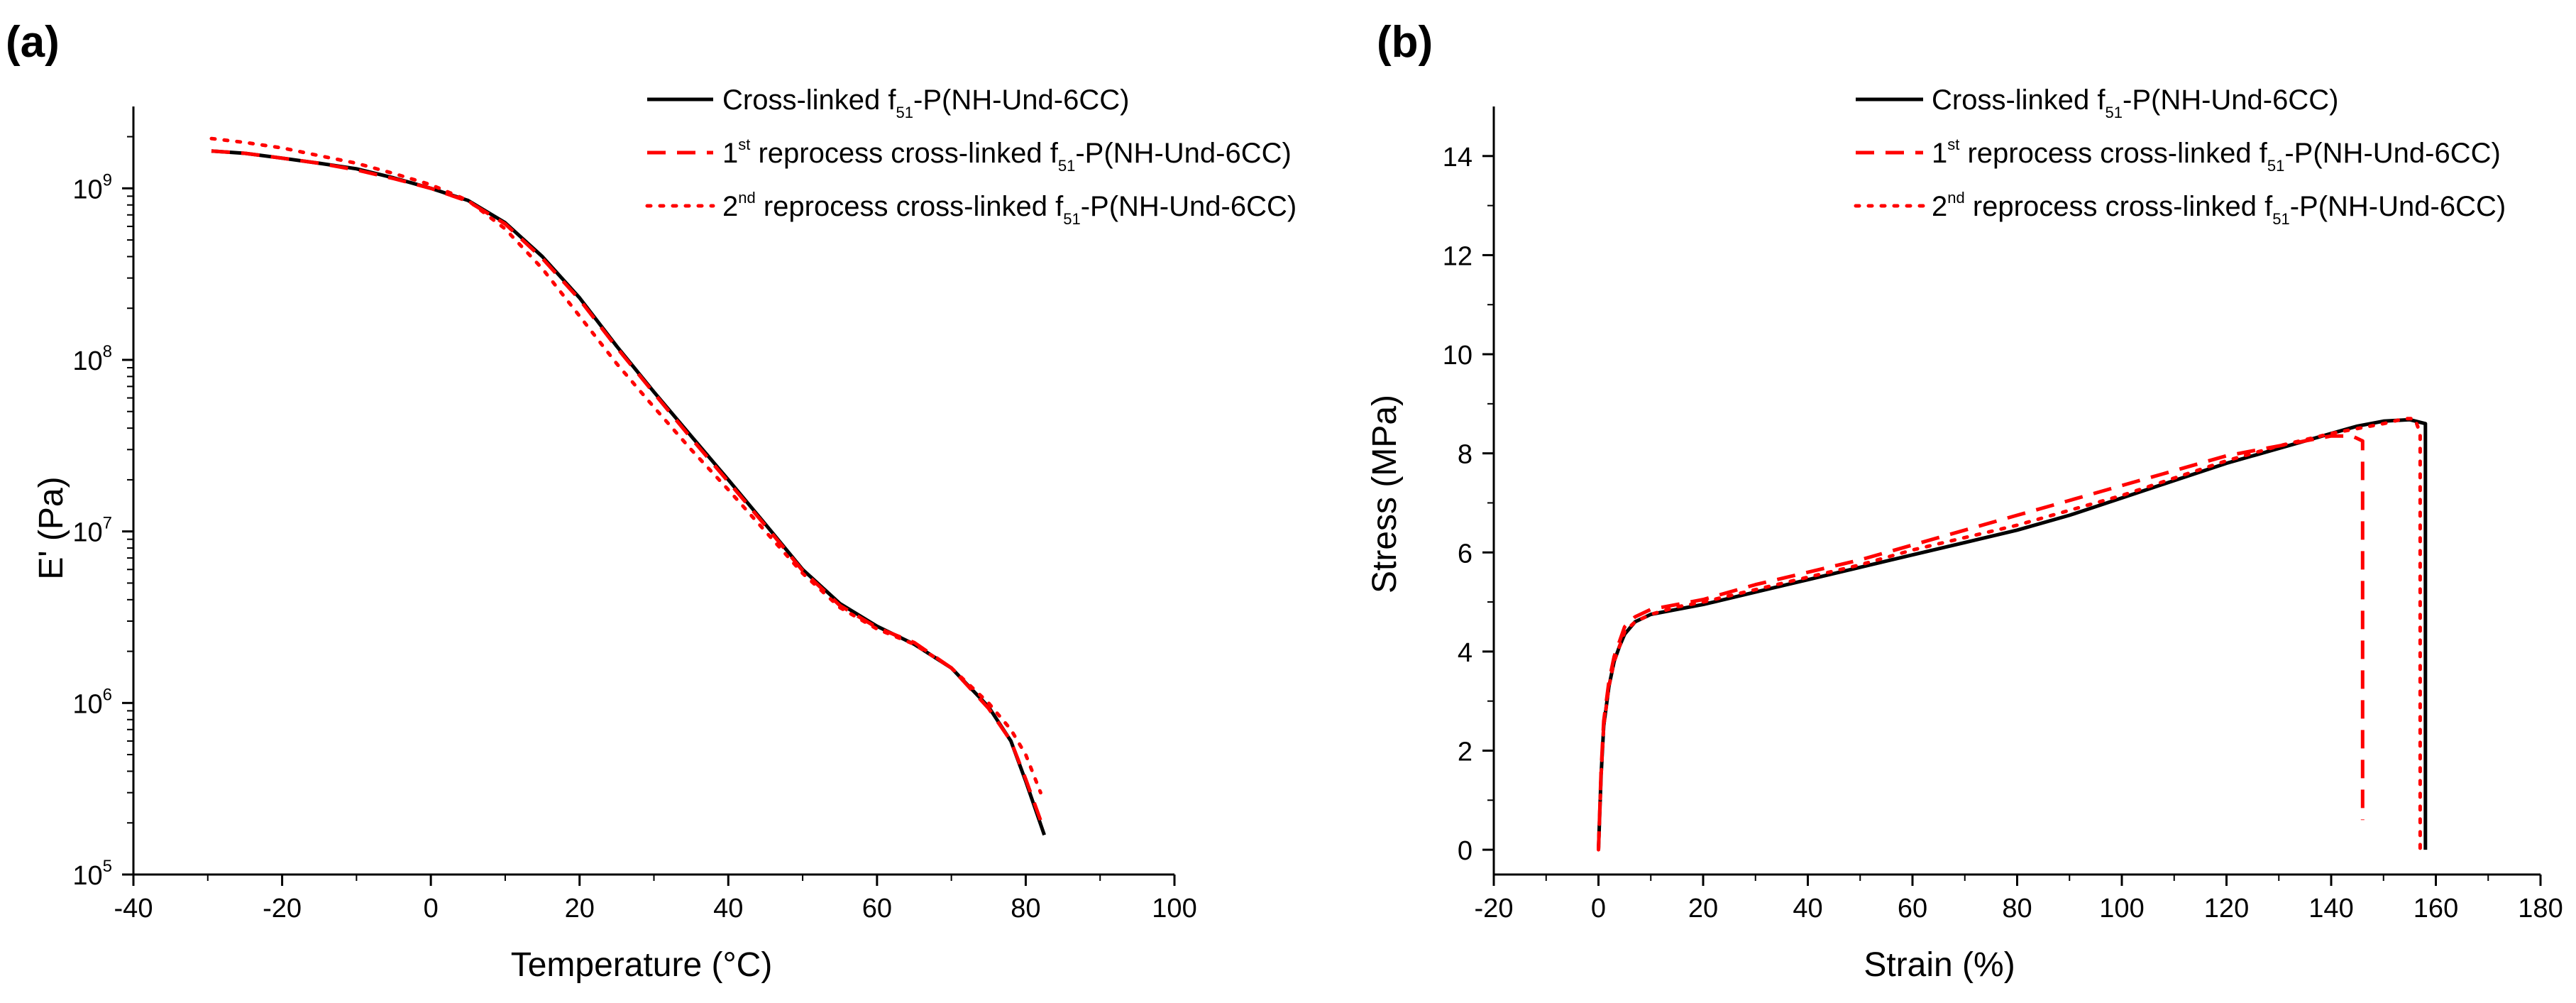 The width and height of the screenshot is (2576, 1003). Describe the element at coordinates (2226, 908) in the screenshot. I see `x-tick-label: 120` at that location.